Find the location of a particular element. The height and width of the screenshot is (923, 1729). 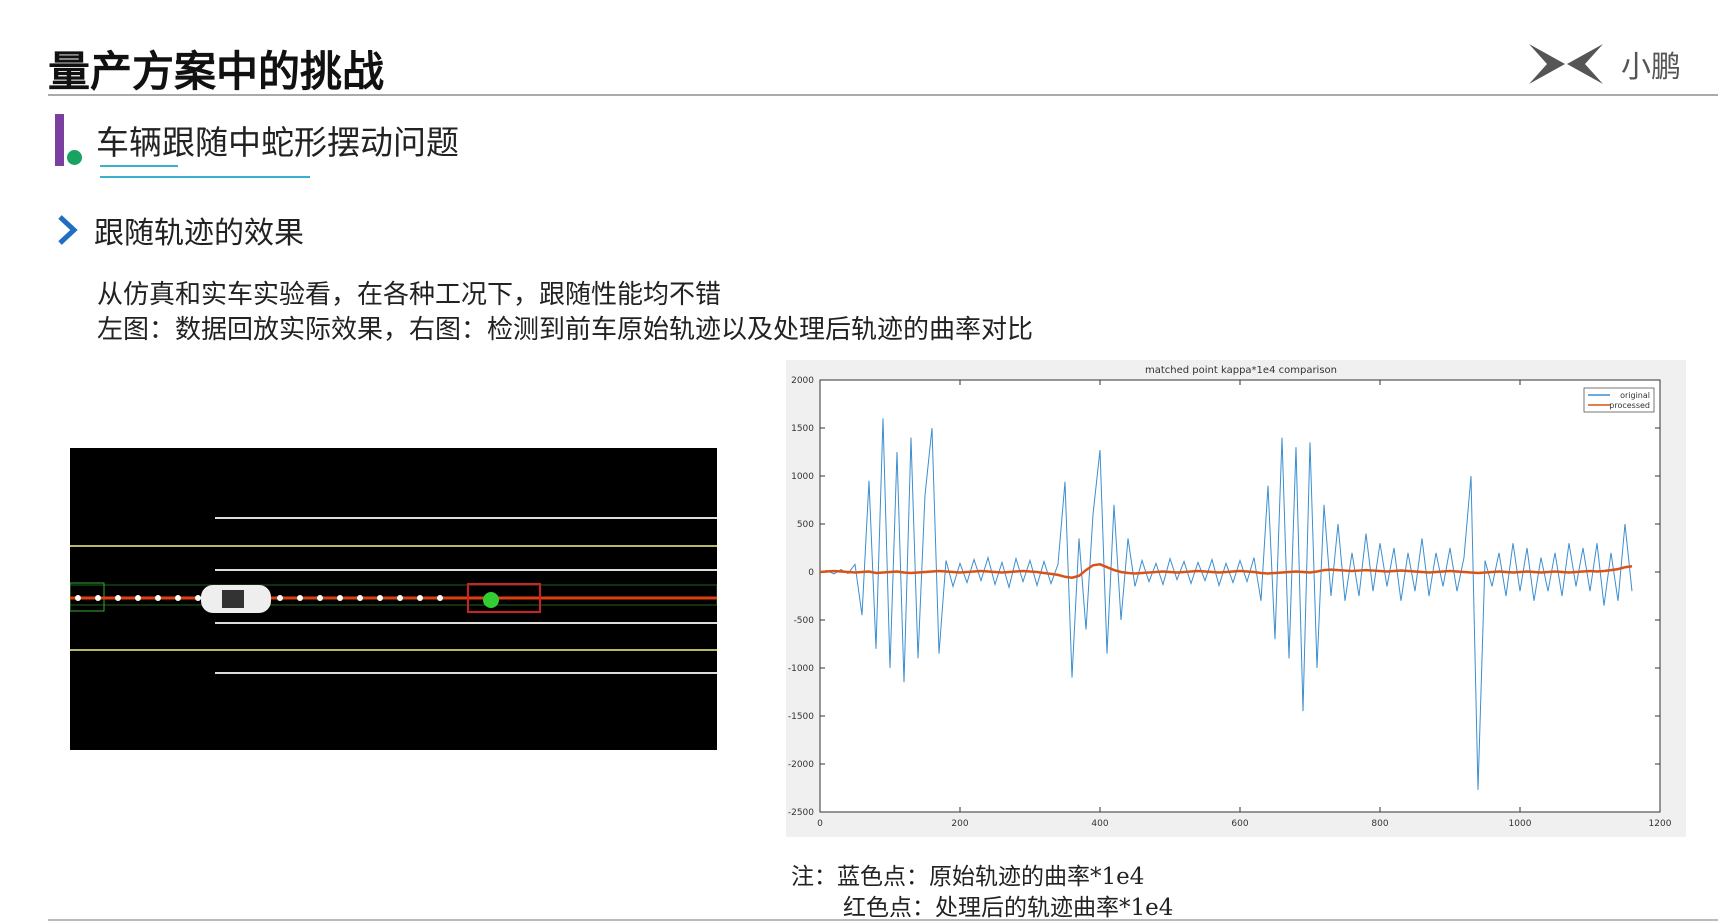

note: 注：蓝色点：原始轨迹的曲率*1e4 is located at coordinates (968, 877).